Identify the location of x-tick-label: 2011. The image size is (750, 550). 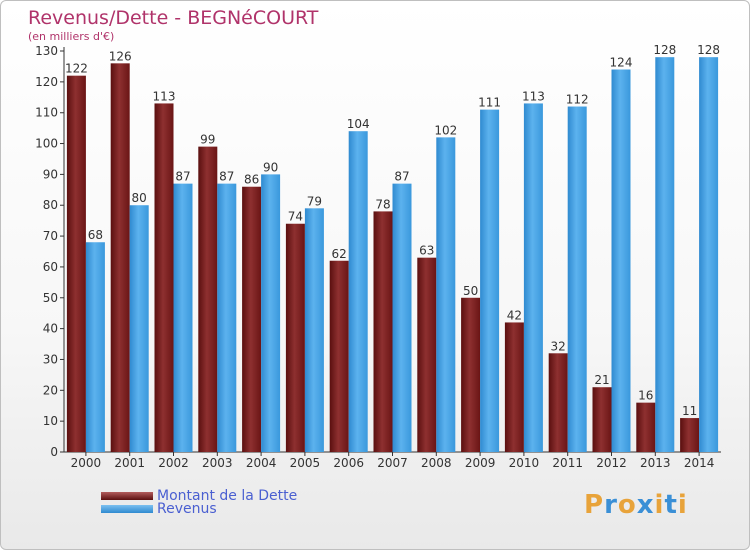
(567, 463).